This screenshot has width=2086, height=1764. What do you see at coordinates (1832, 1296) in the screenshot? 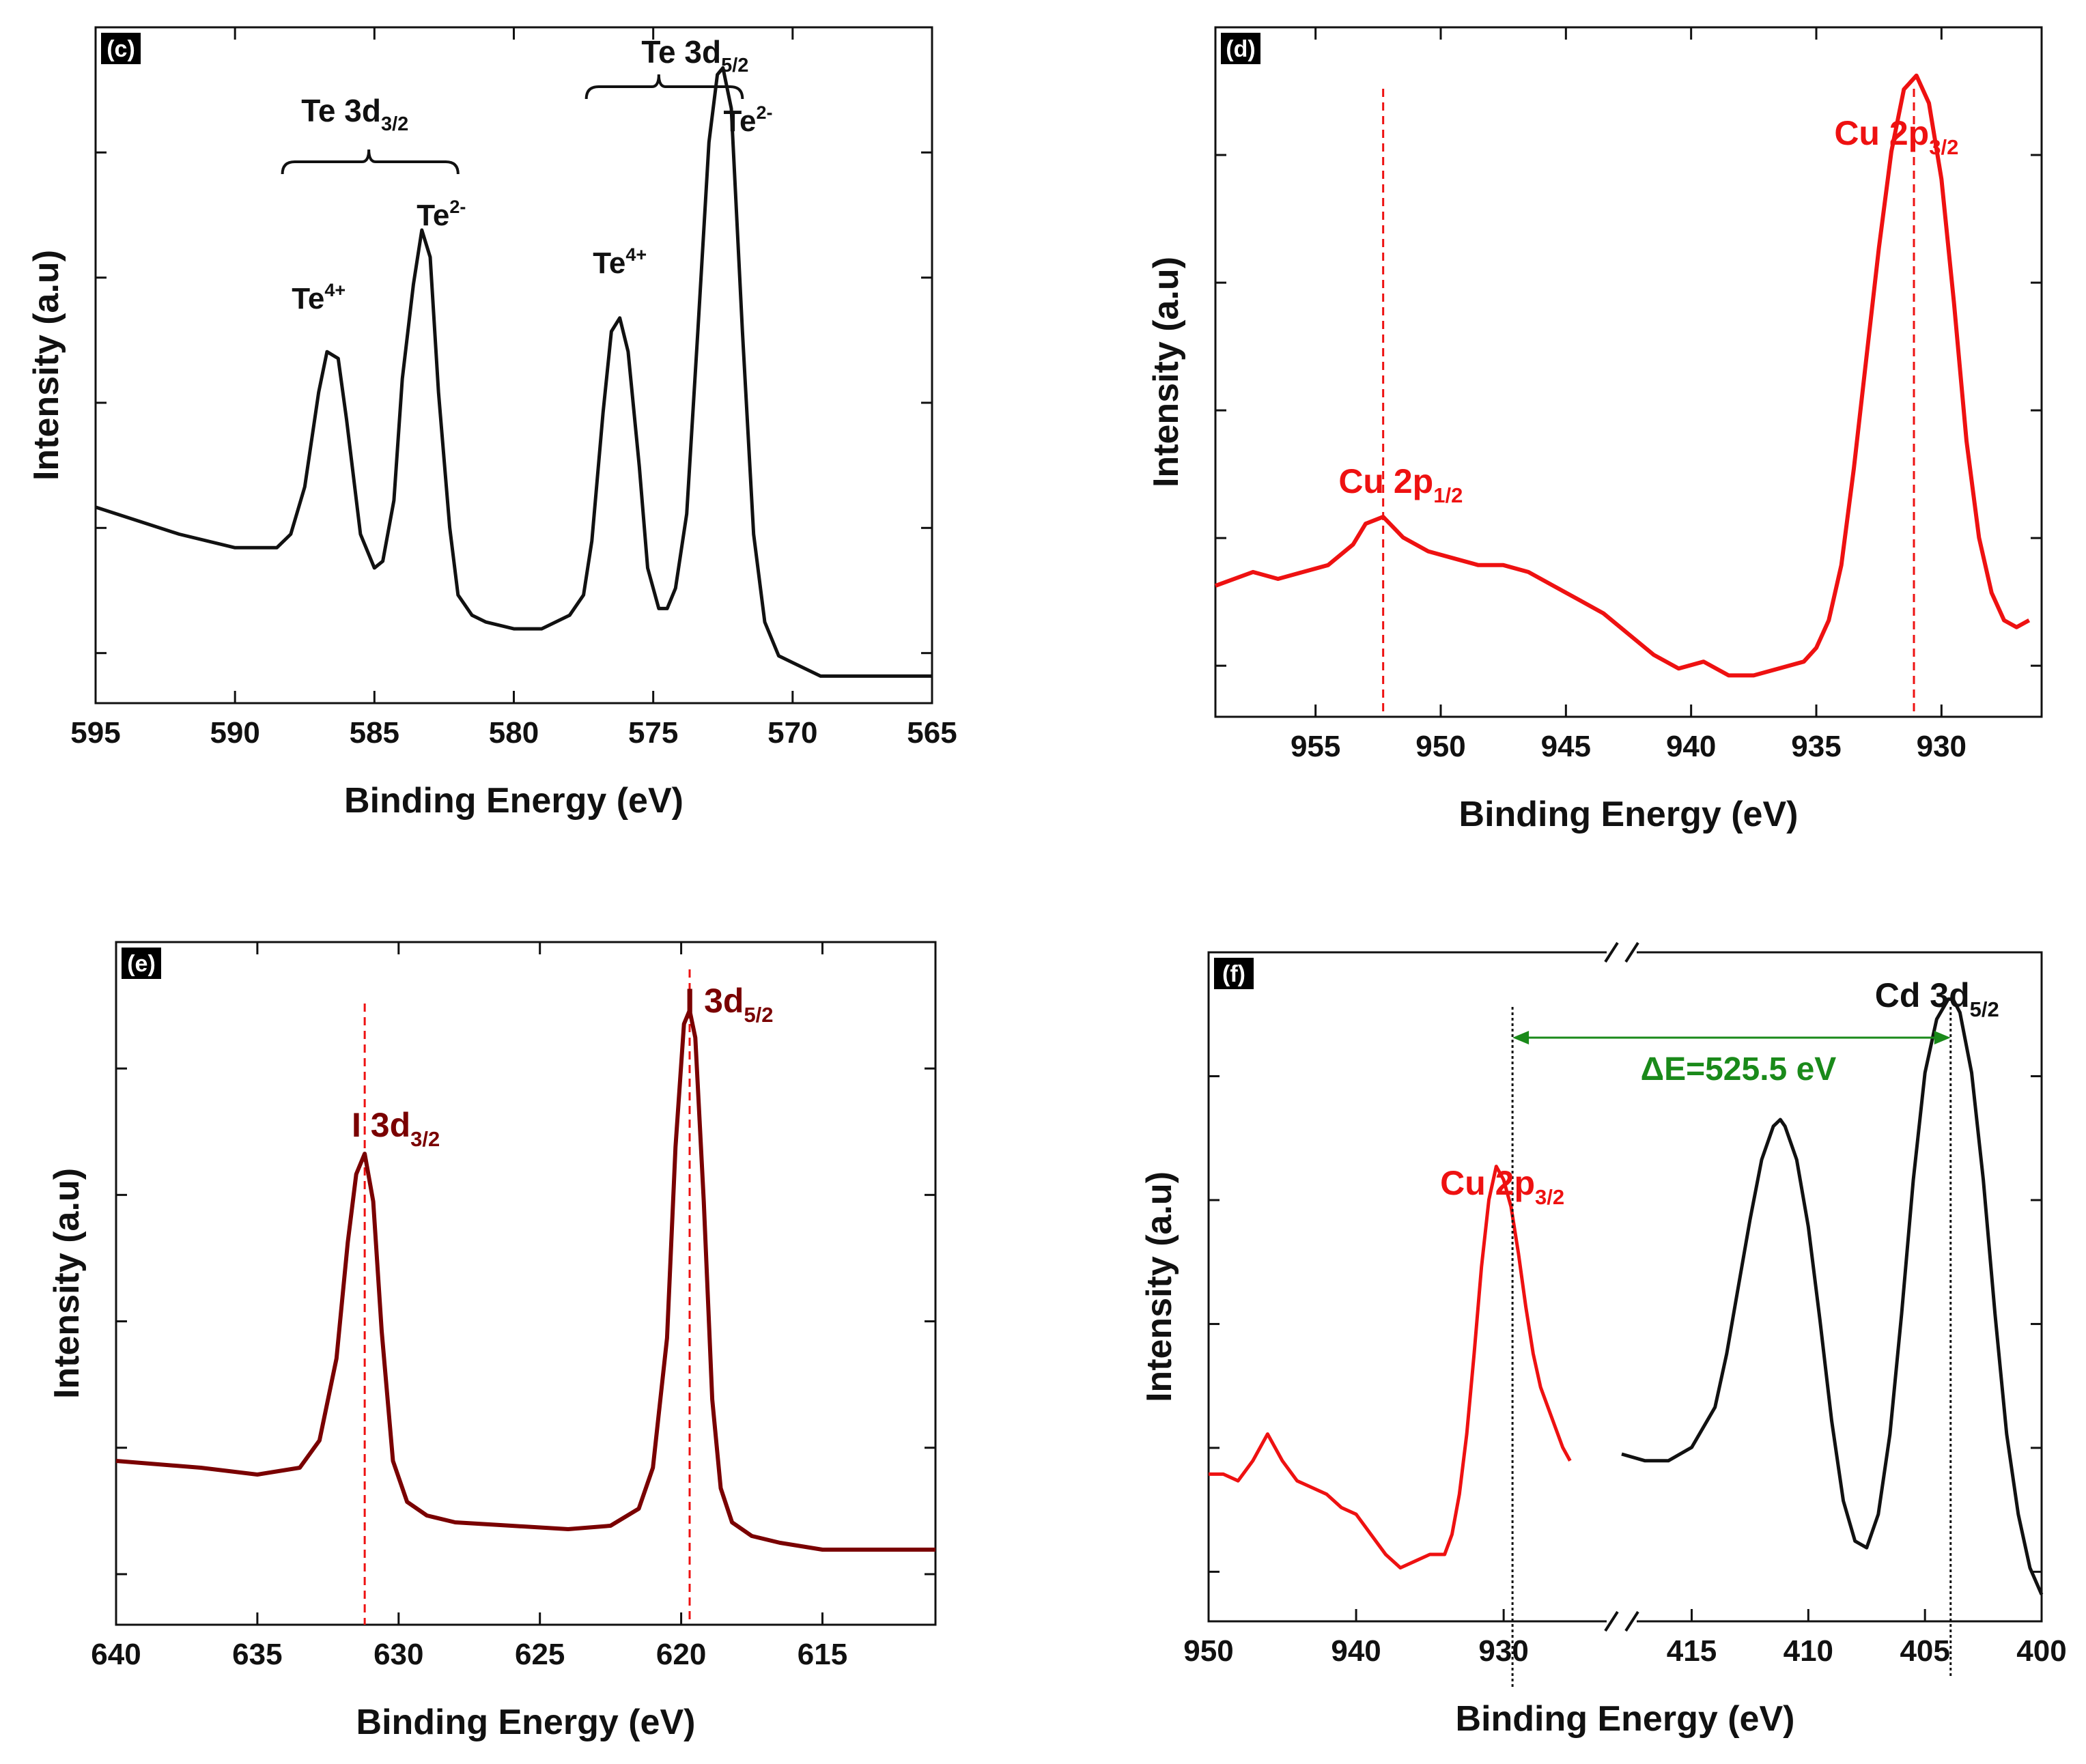
I see `cd-3d-spectrum` at bounding box center [1832, 1296].